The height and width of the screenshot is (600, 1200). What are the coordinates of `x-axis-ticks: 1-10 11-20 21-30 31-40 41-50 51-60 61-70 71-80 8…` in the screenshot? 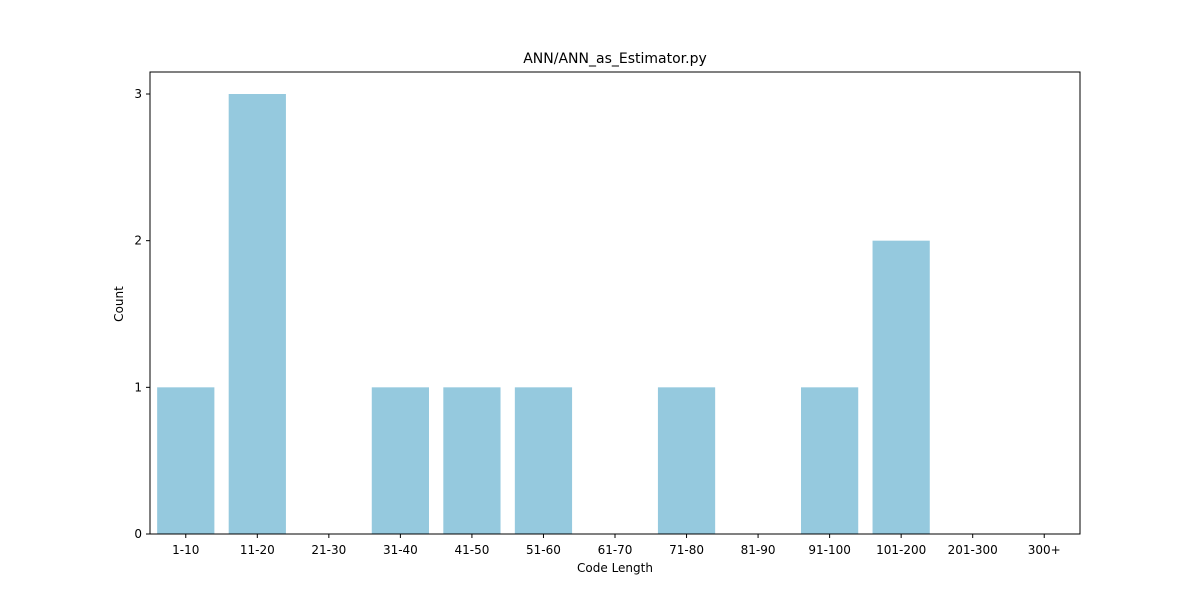 It's located at (616, 545).